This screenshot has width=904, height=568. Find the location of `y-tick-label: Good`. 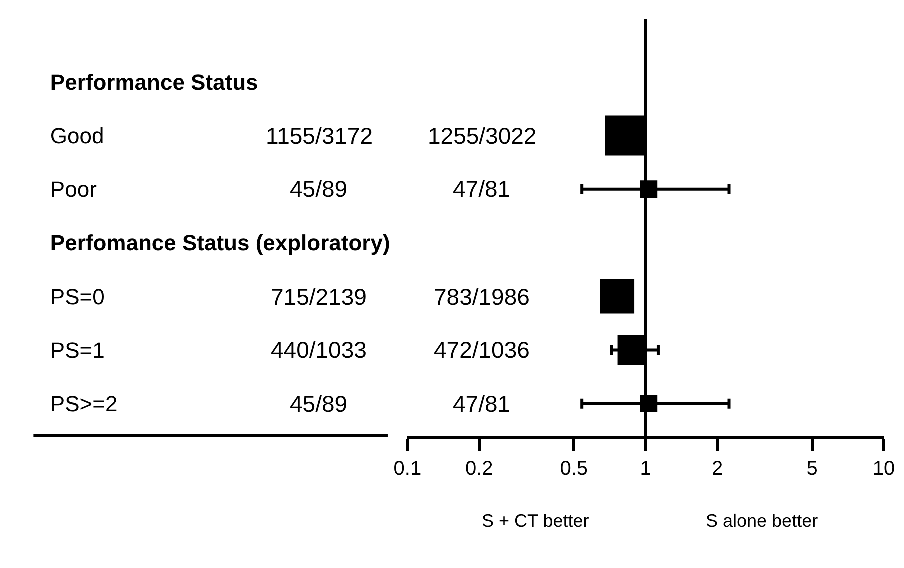

y-tick-label: Good is located at coordinates (77, 135).